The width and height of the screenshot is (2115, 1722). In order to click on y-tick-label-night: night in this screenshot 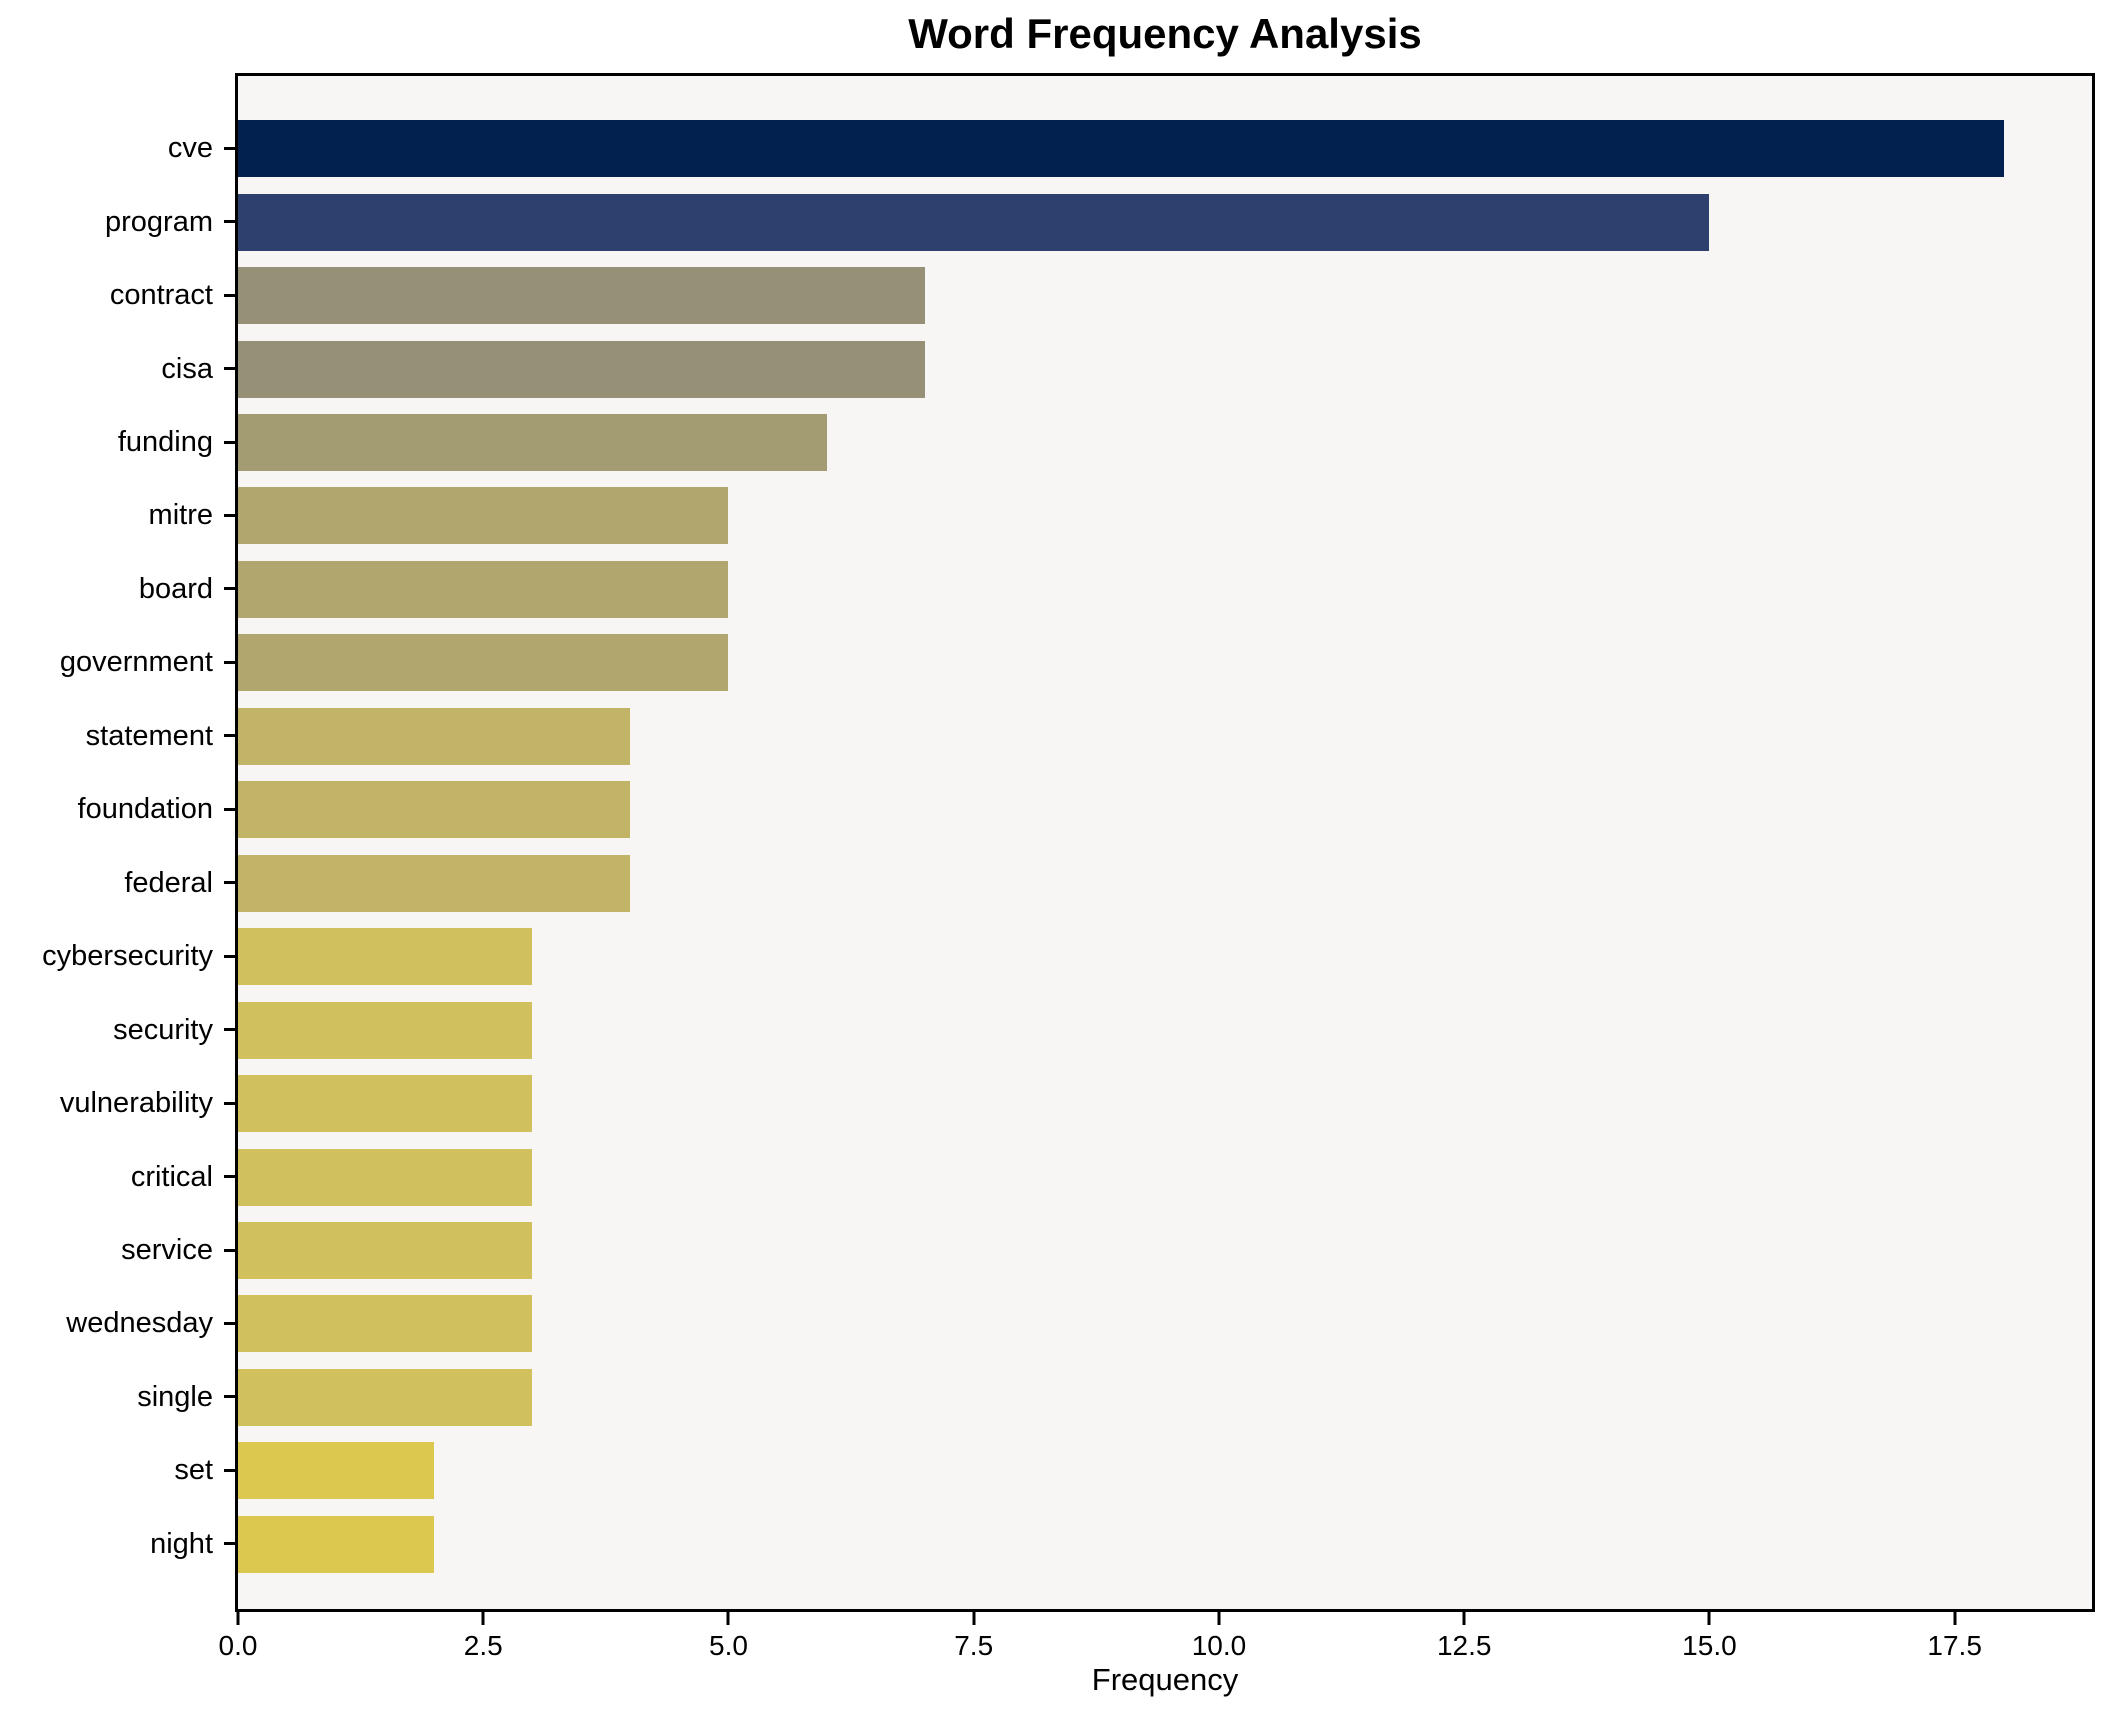, I will do `click(181, 1543)`.